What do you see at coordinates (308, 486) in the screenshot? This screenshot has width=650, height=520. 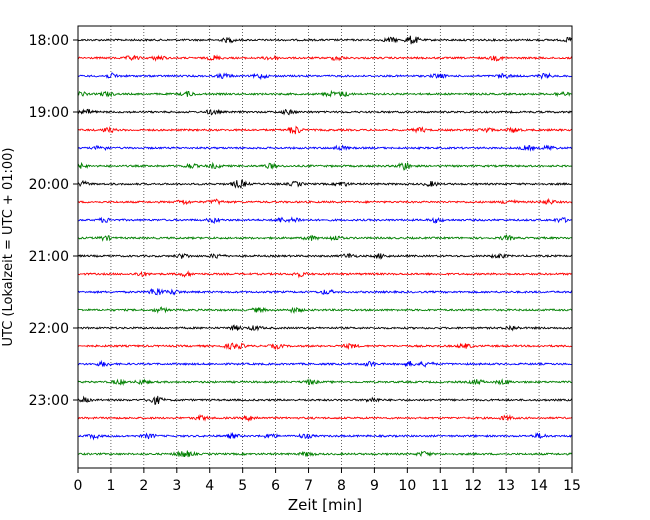 I see `x-tick-label: 7` at bounding box center [308, 486].